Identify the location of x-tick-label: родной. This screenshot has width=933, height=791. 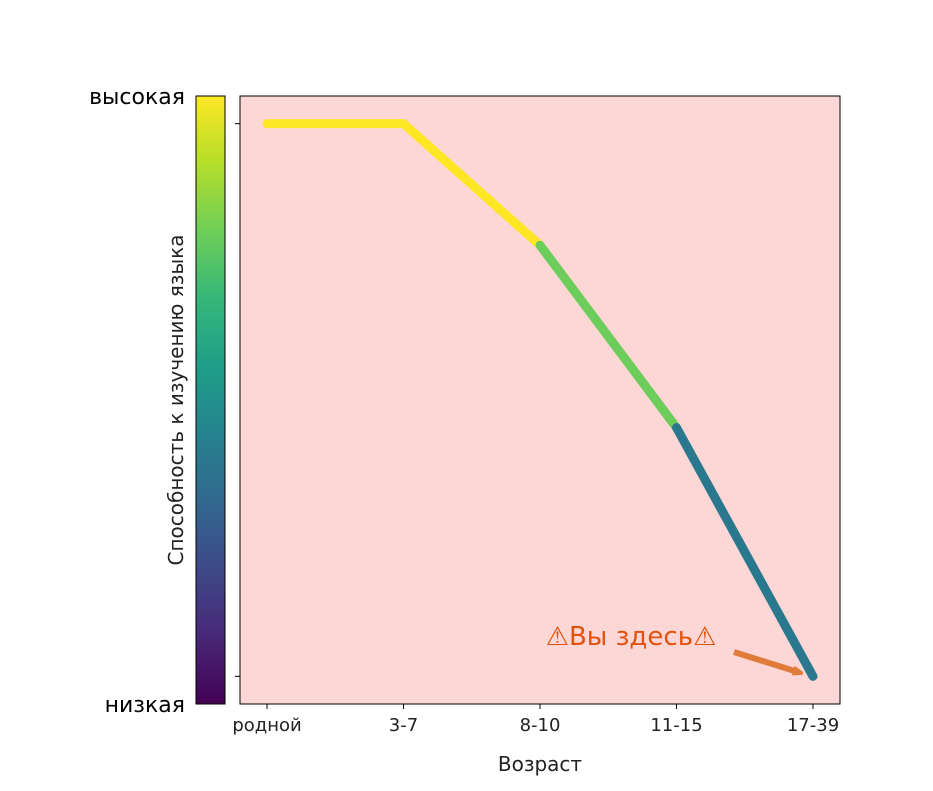
(266, 725).